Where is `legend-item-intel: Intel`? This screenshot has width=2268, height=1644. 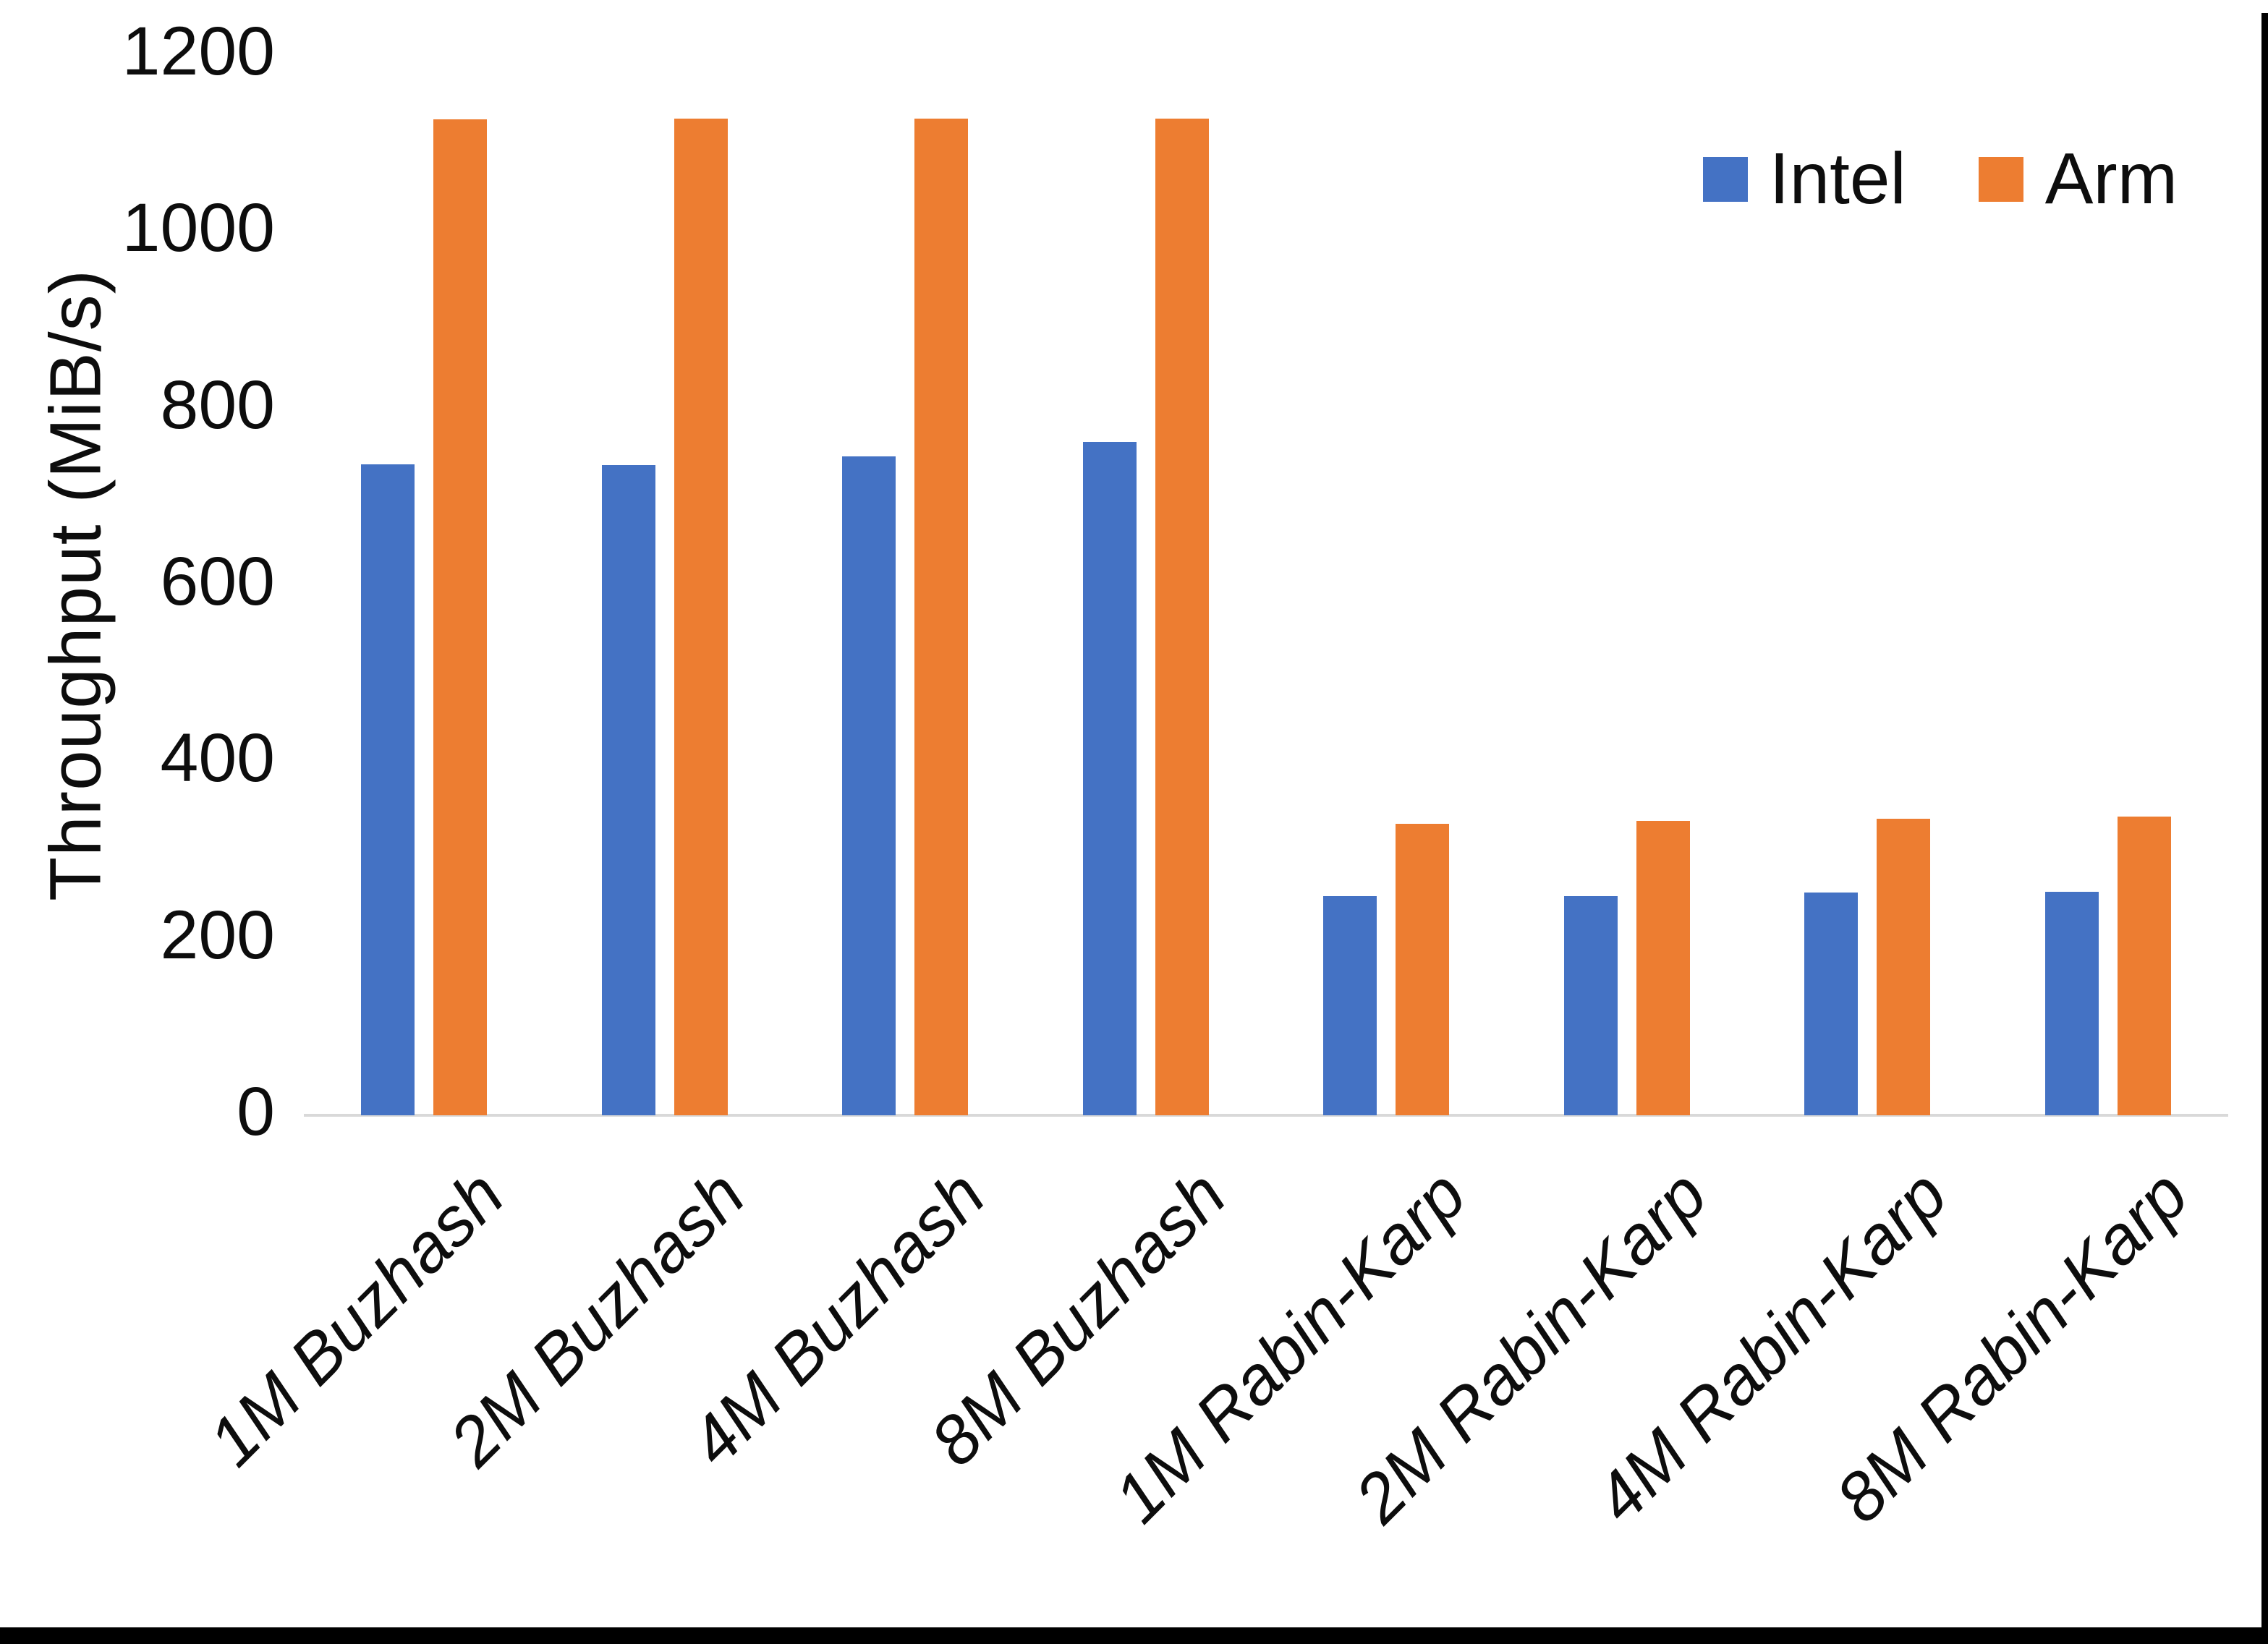
legend-item-intel: Intel is located at coordinates (1804, 179).